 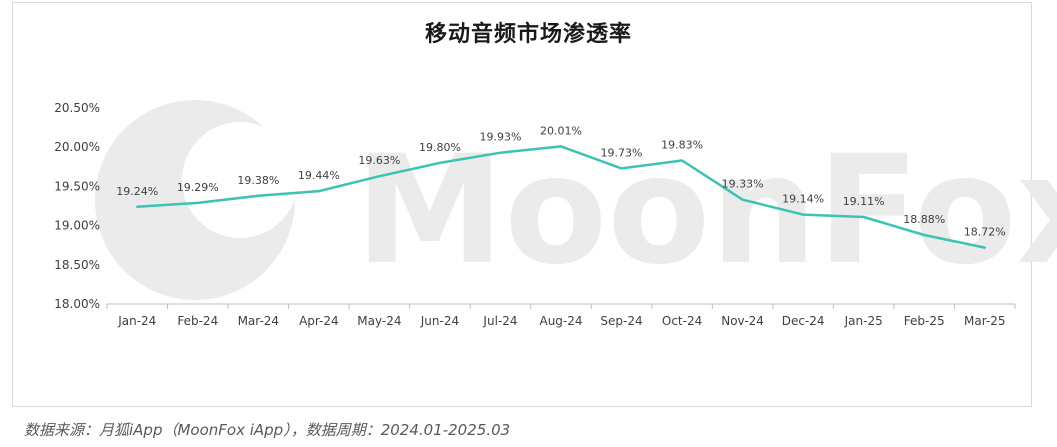 What do you see at coordinates (622, 152) in the screenshot?
I see `data-label: 19.73%` at bounding box center [622, 152].